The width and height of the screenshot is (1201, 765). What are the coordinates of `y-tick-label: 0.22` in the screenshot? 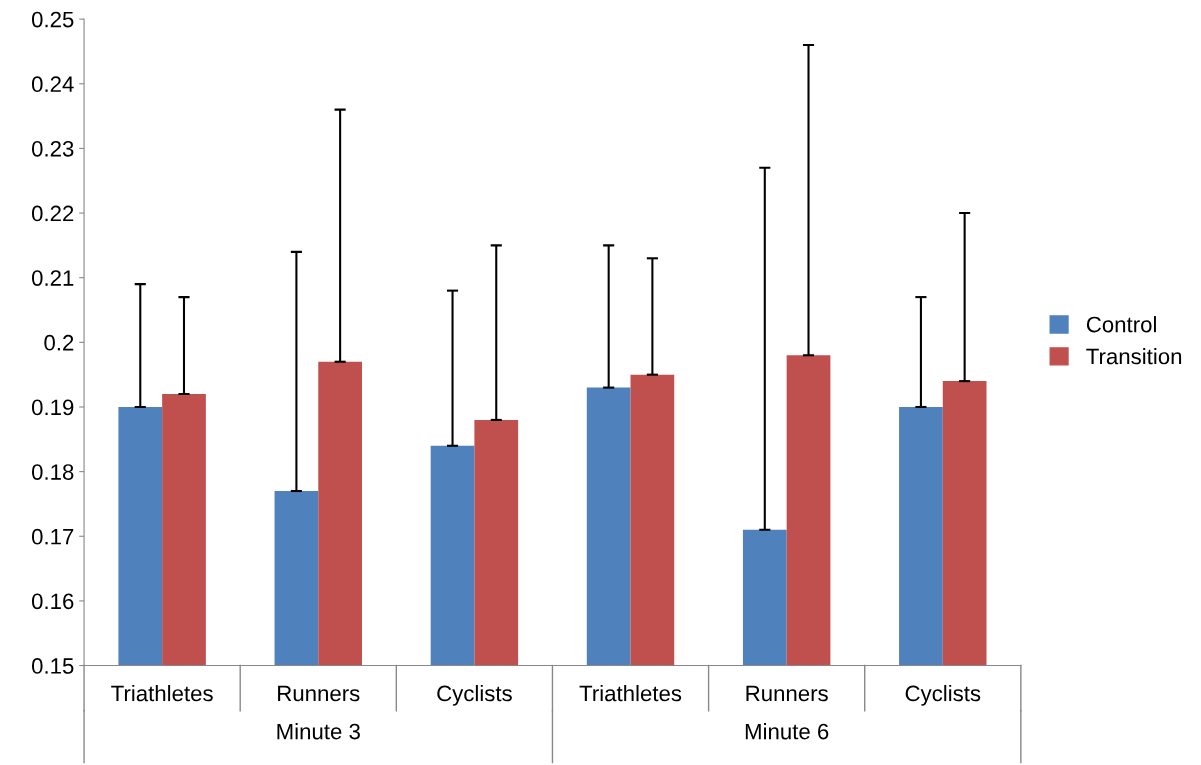 It's located at (52, 213).